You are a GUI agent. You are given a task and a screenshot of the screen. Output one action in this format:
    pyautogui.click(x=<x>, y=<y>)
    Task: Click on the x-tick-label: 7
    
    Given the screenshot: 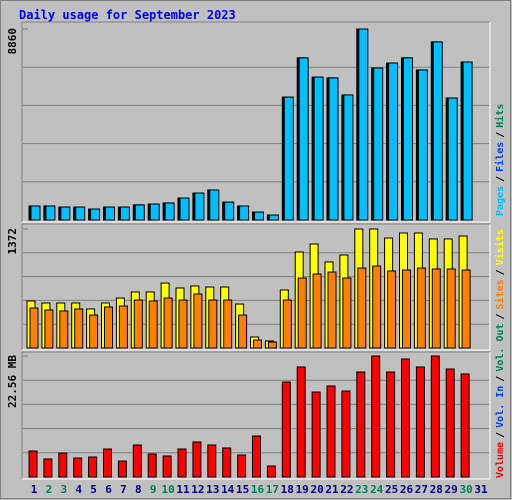 What is the action you would take?
    pyautogui.click(x=123, y=489)
    